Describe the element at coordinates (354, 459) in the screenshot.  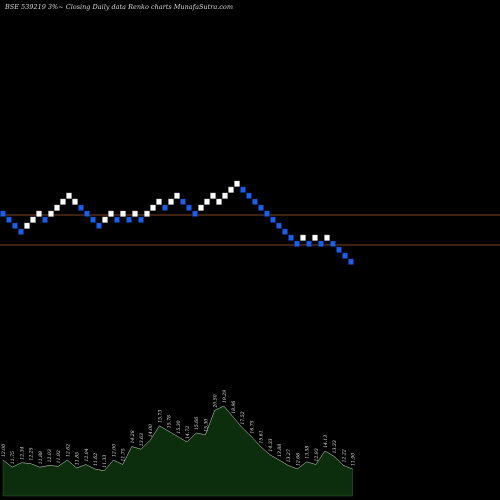
I see `volume-label: 11.90` at that location.